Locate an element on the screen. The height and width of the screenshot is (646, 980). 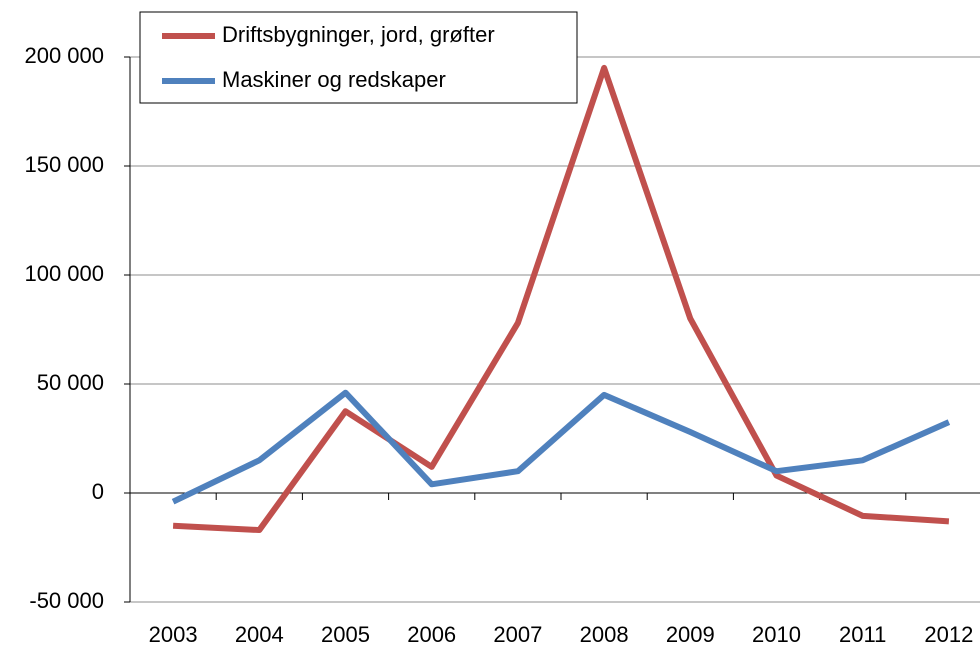
y-tick-label: -50 000 is located at coordinates (66, 600).